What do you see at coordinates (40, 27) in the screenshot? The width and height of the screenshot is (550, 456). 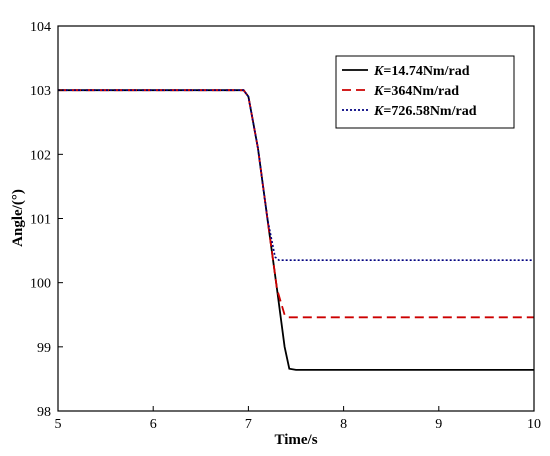 I see `y-tick-label: 104` at bounding box center [40, 27].